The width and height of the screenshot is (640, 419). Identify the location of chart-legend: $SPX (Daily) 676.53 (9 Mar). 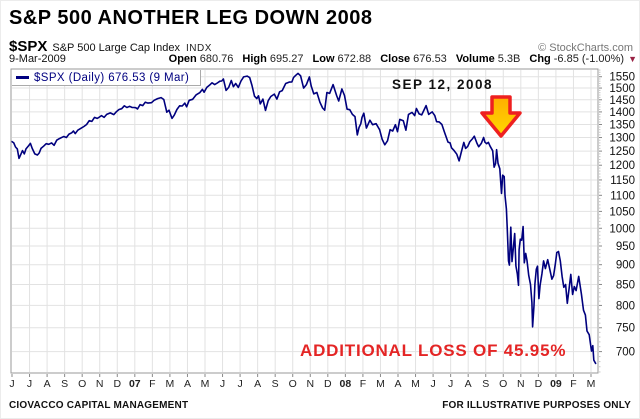
(106, 78).